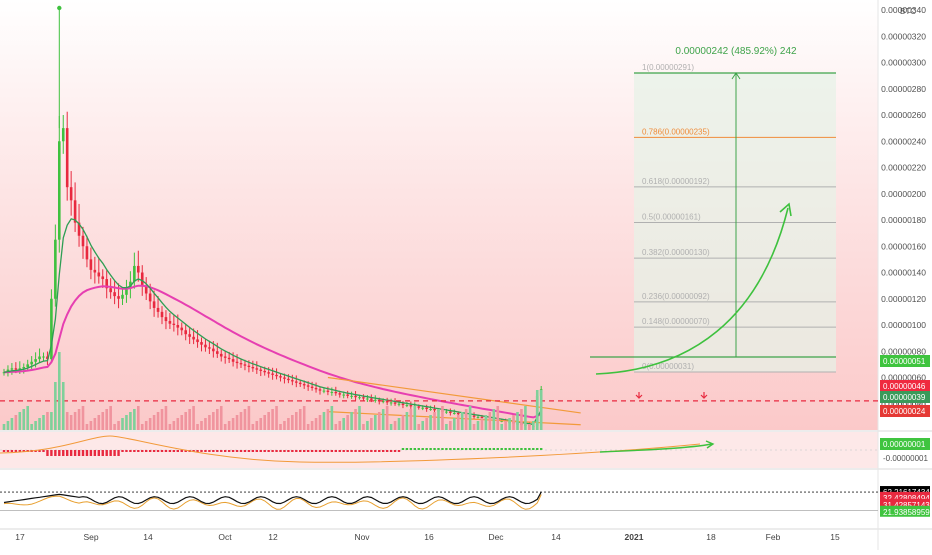  I want to click on price-tick-label: 0.00000100, so click(903, 325).